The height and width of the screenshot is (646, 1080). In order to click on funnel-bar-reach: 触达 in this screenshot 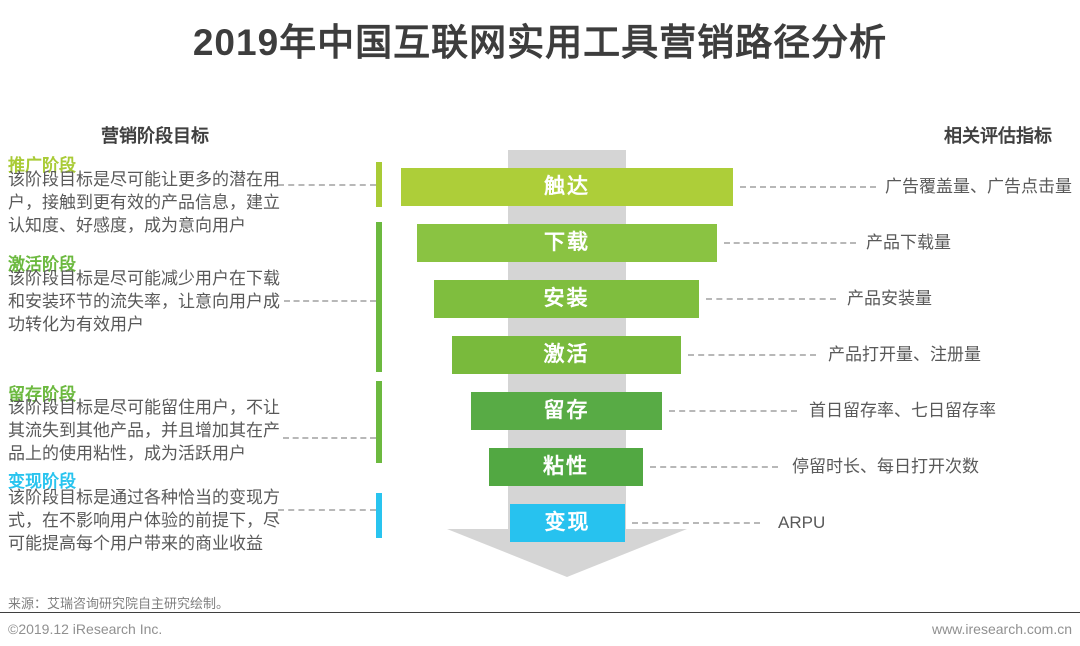, I will do `click(567, 187)`.